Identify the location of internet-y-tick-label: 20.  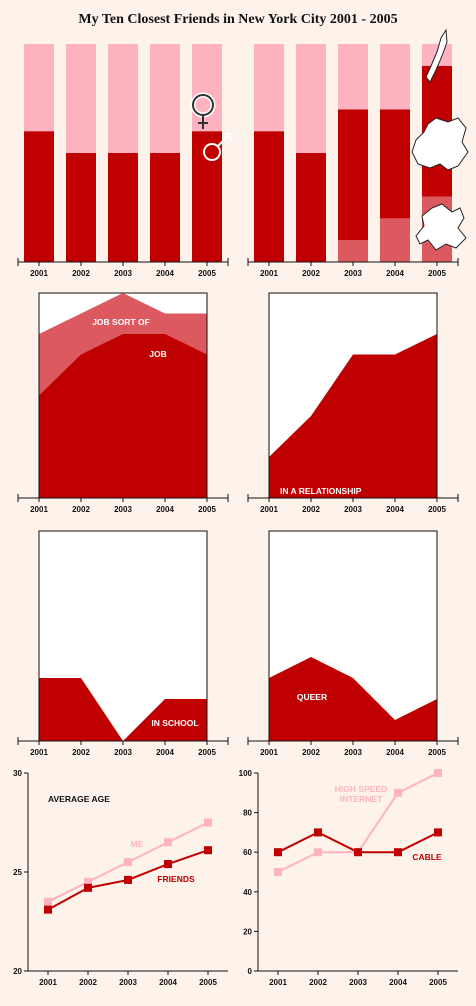
(247, 931).